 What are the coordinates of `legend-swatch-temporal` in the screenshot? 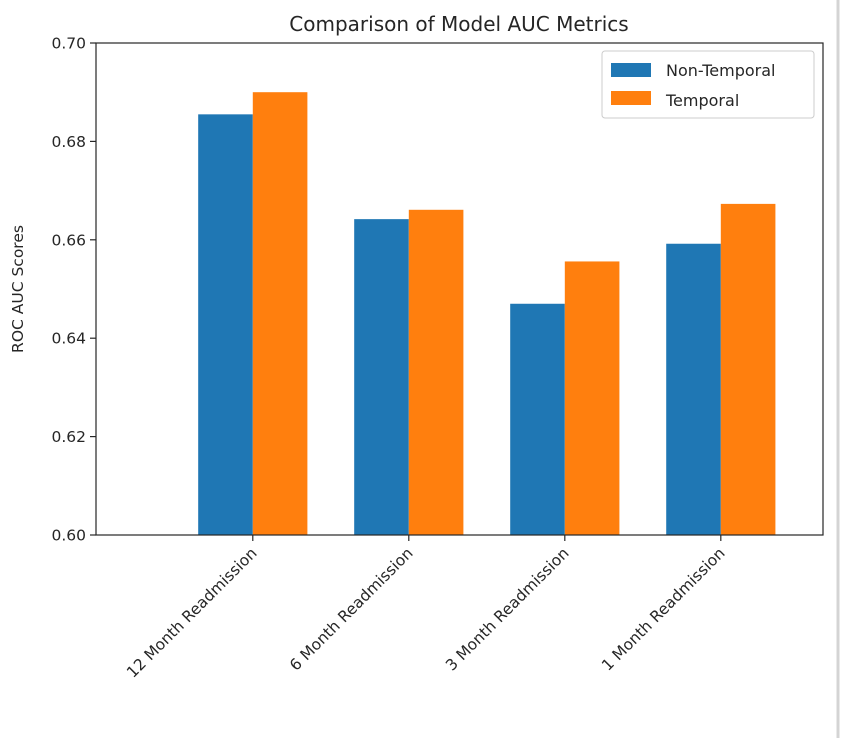 It's located at (631, 98).